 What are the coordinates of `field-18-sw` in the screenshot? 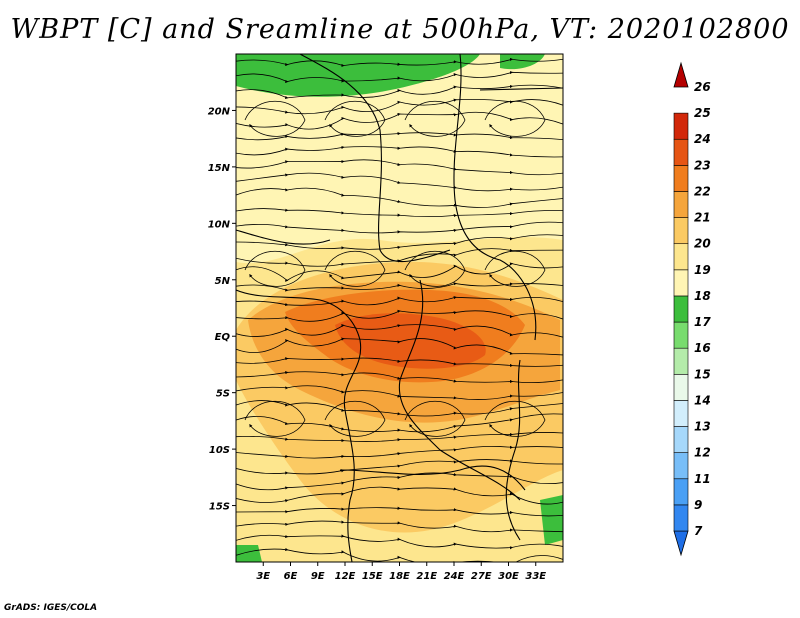 It's located at (249, 553).